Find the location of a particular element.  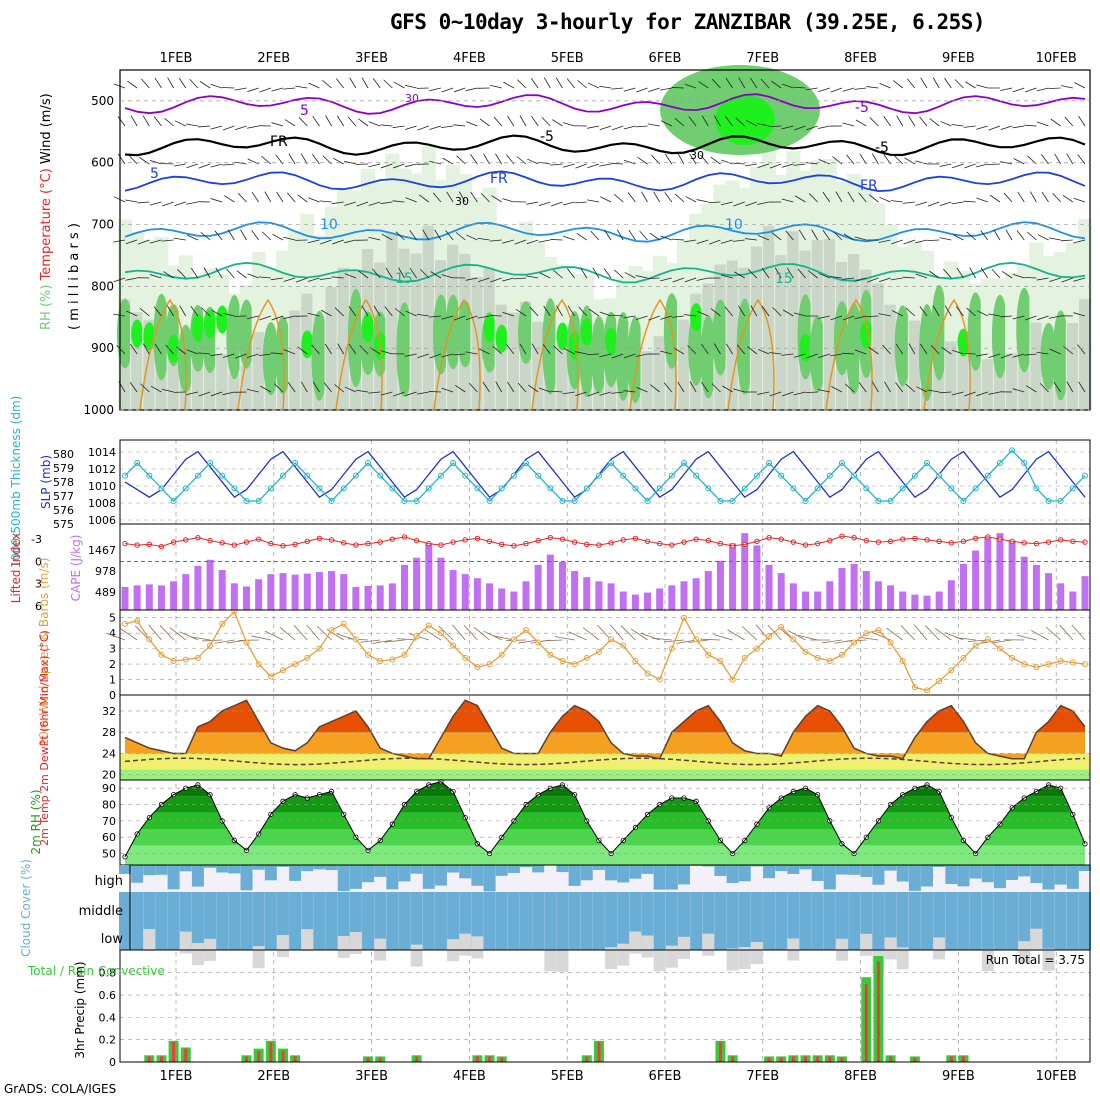

precip-convective-bar is located at coordinates (417, 1059).